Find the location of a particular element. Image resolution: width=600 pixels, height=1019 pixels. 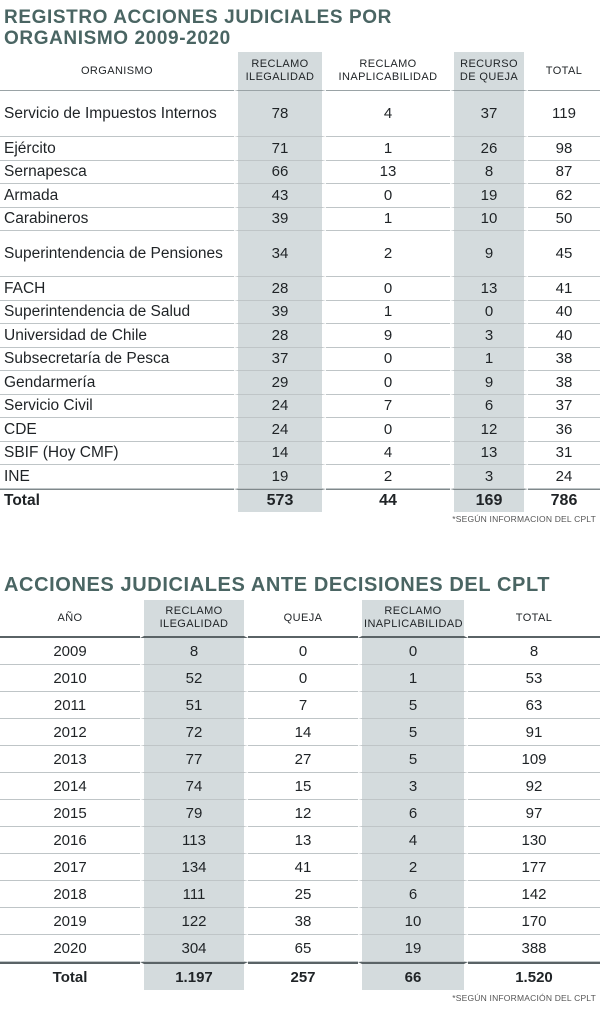

cell-value: 388 is located at coordinates (534, 948).